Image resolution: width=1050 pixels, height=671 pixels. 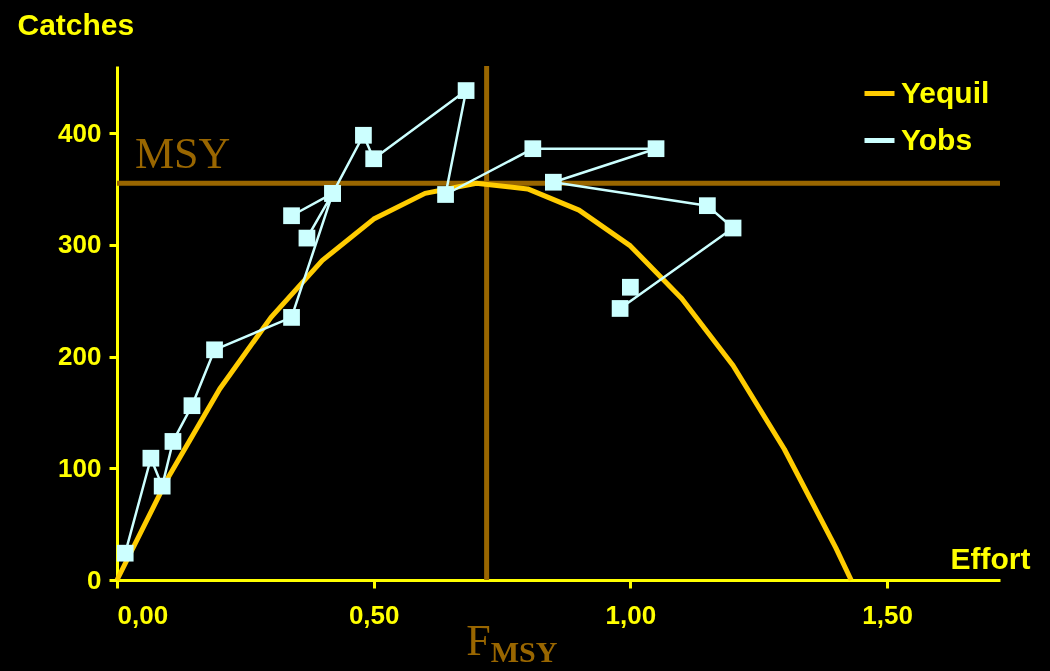 What do you see at coordinates (143, 614) in the screenshot?
I see `x-tick-label: 0,00` at bounding box center [143, 614].